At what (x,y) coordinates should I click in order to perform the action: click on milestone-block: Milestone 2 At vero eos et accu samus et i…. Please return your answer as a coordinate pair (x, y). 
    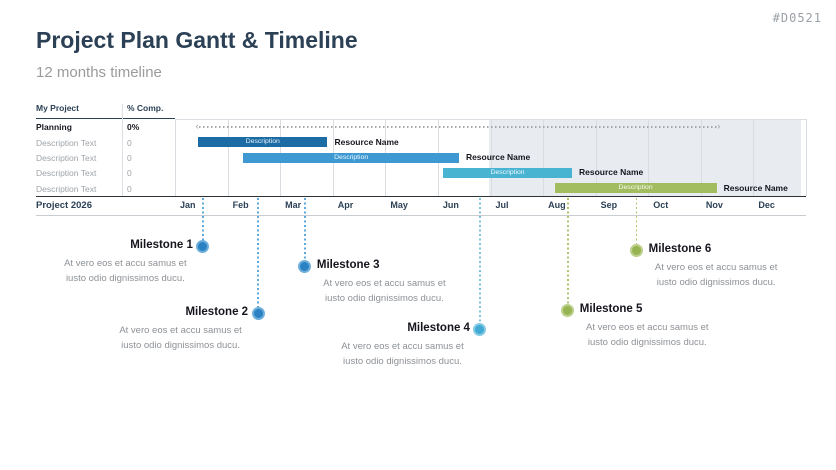
    Looking at the image, I should click on (180, 329).